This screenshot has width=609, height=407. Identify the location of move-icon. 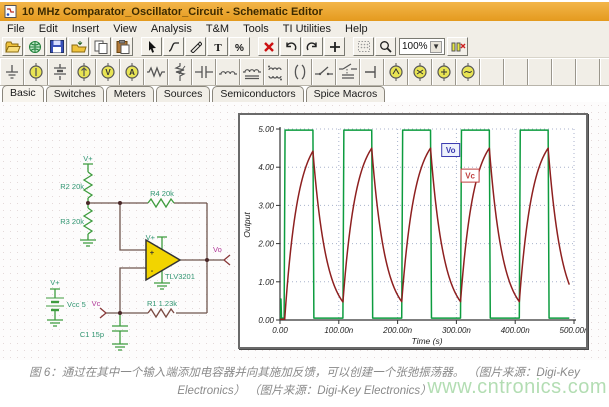
(334, 46).